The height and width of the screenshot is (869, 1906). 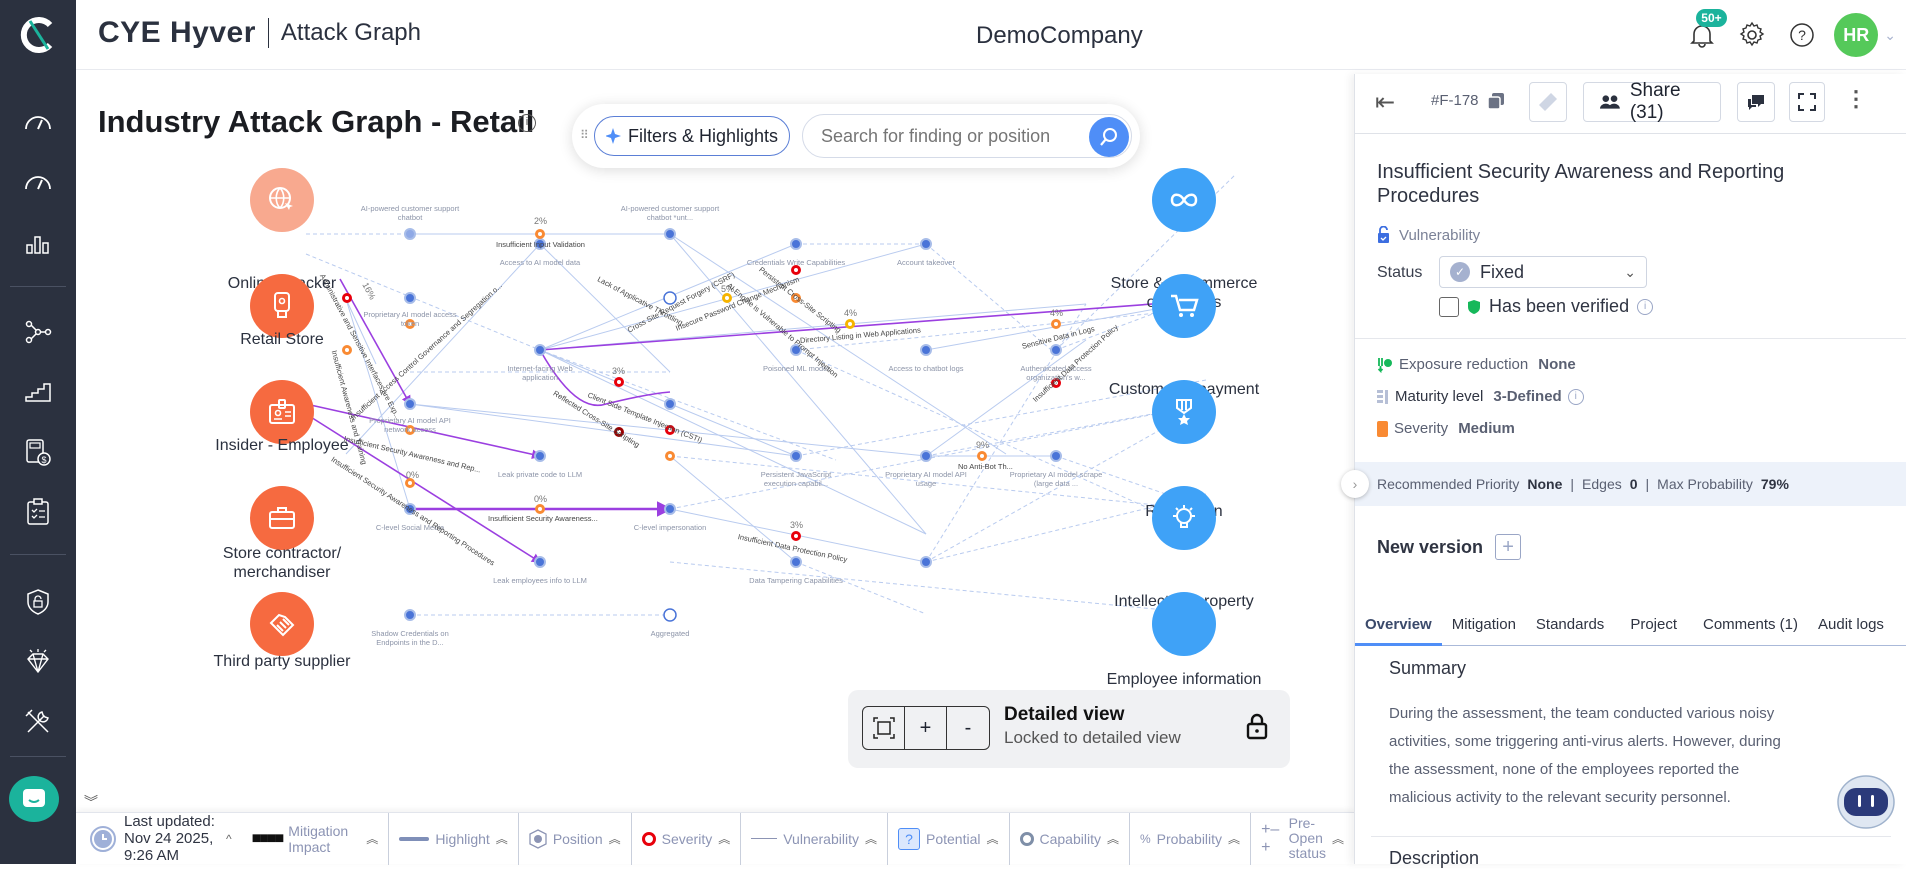 I want to click on sidebar-item-dashboard, so click(x=38, y=122).